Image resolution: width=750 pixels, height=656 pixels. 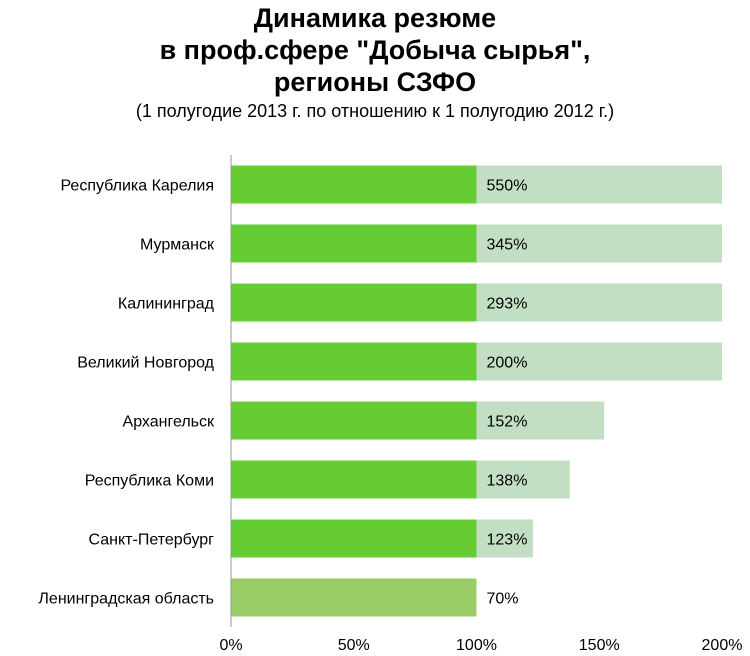 What do you see at coordinates (177, 245) in the screenshot?
I see `category-label-1: Мурманск` at bounding box center [177, 245].